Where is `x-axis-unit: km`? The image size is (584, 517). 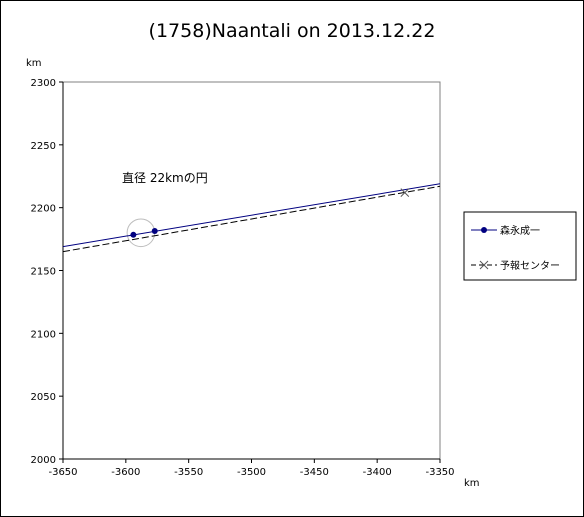 x-axis-unit: km is located at coordinates (472, 483).